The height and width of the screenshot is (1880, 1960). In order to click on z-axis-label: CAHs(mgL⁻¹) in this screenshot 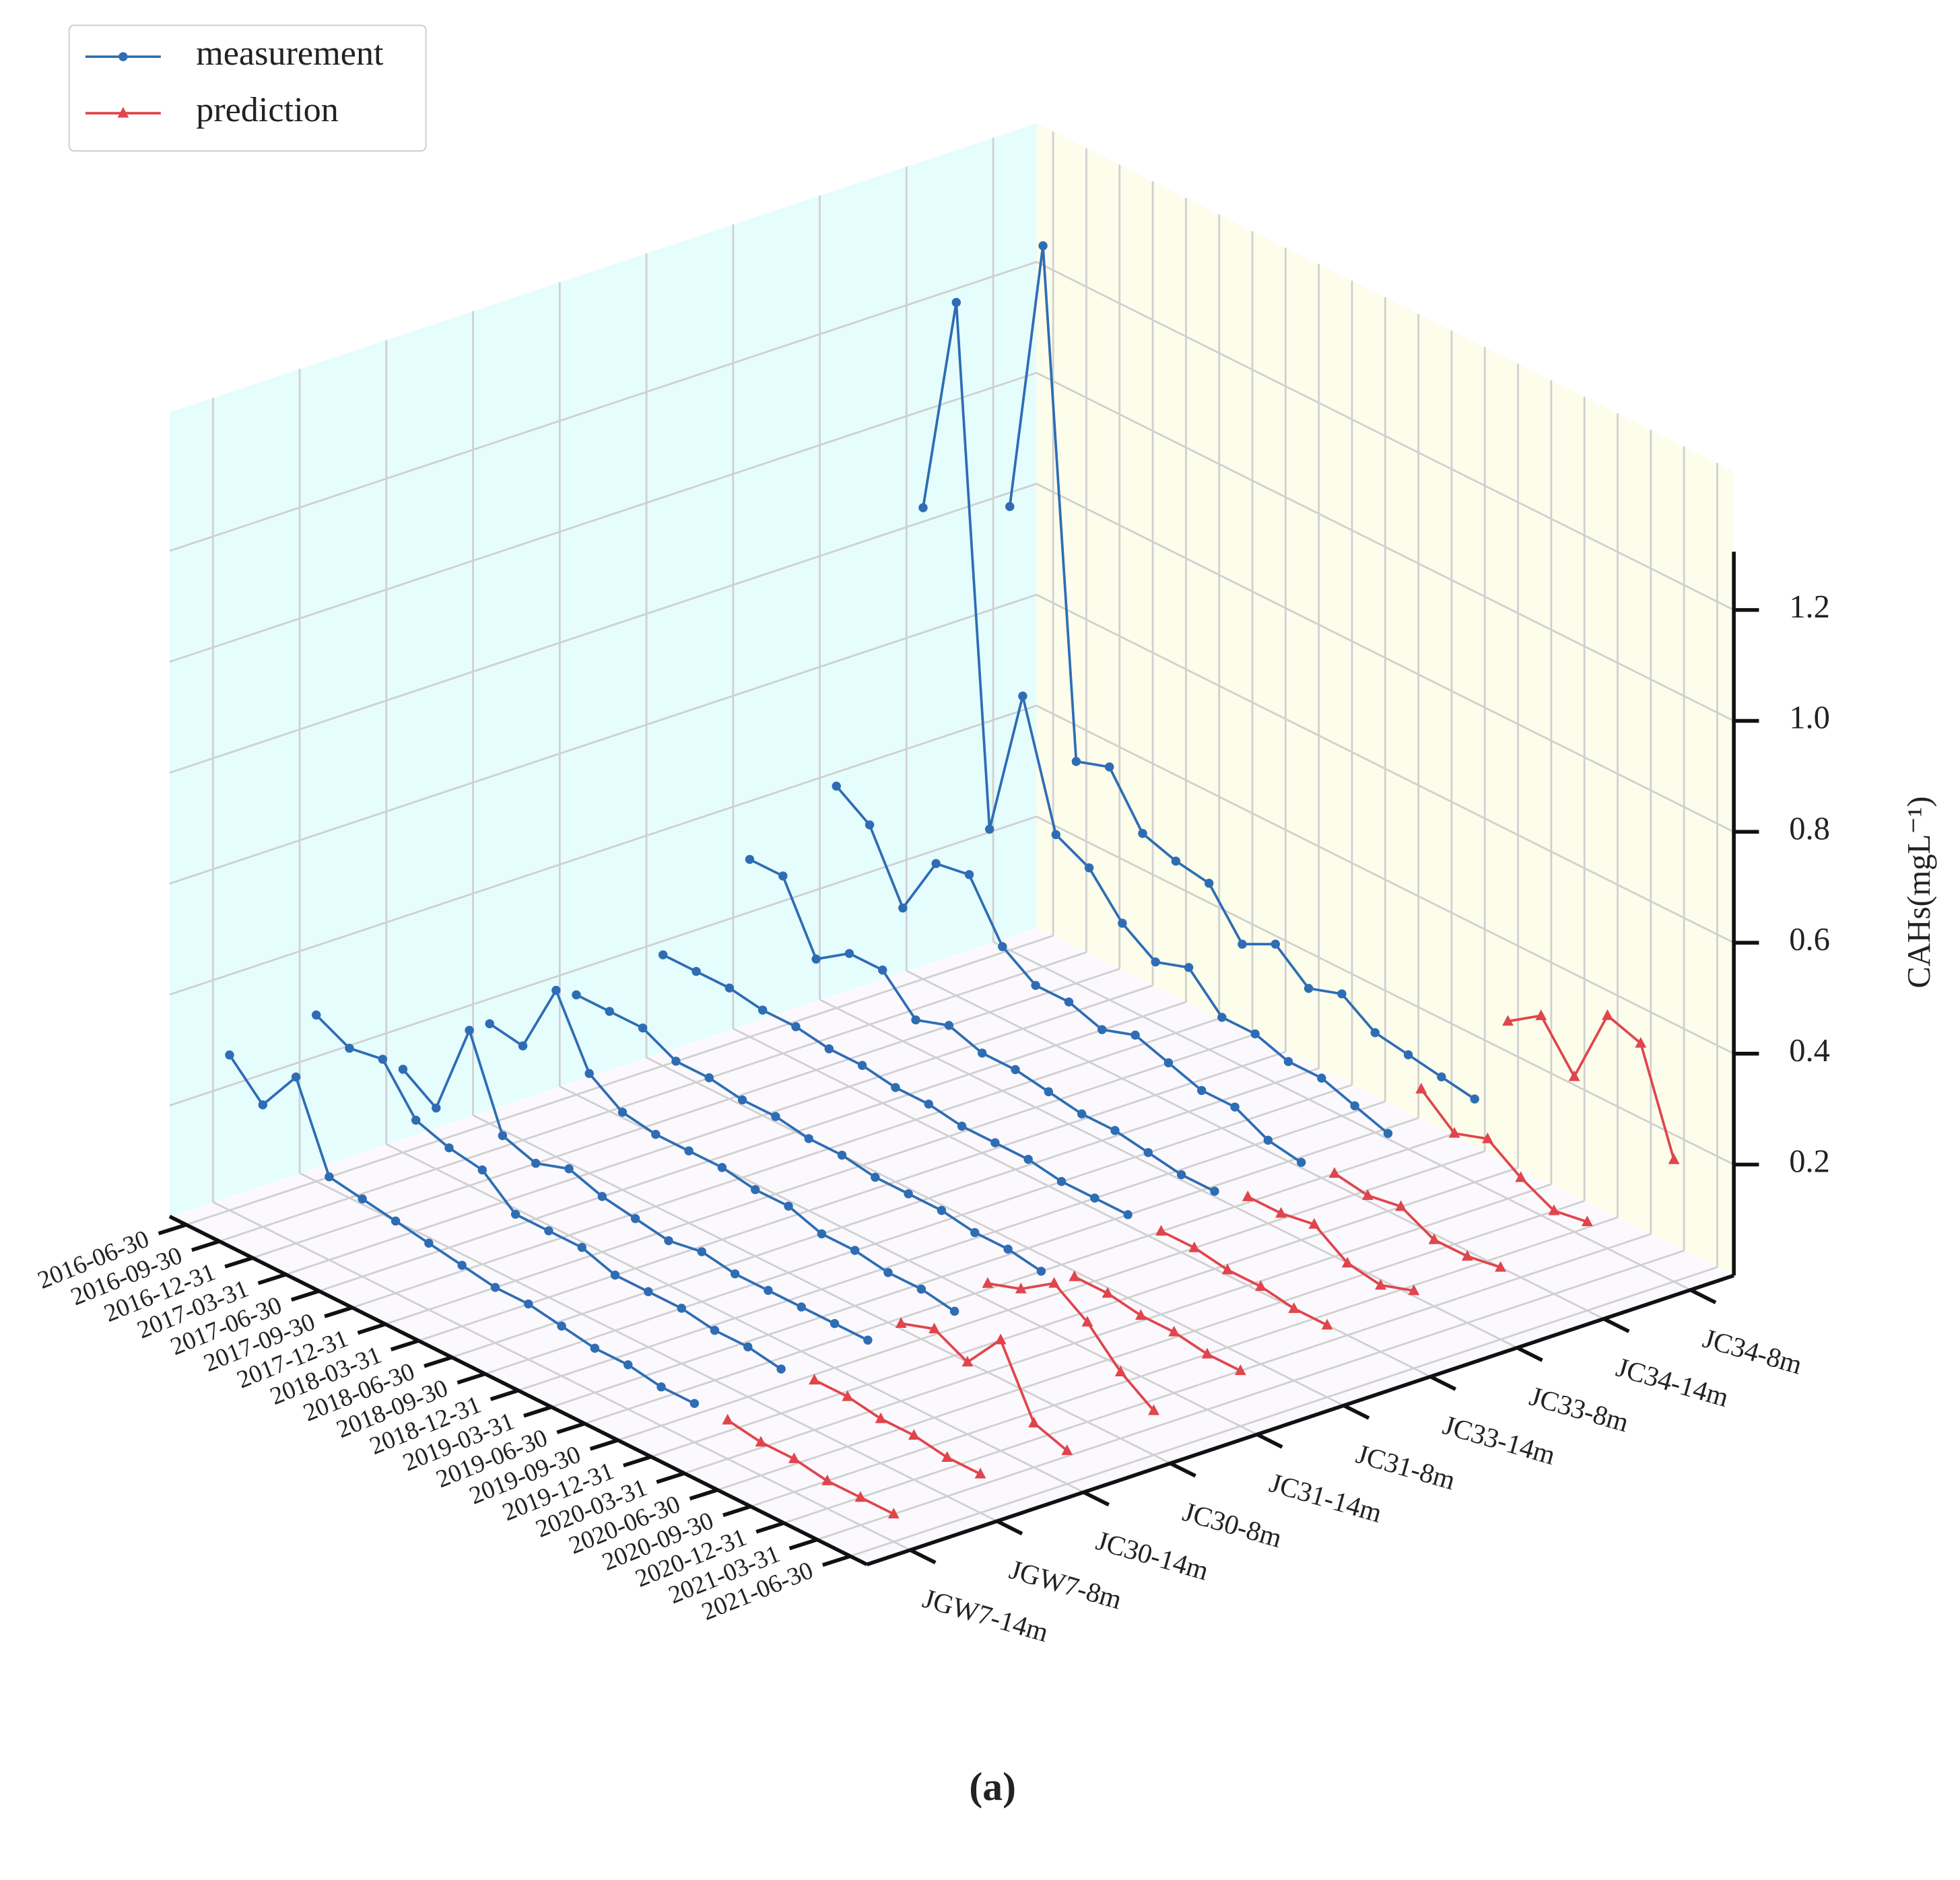, I will do `click(1919, 892)`.